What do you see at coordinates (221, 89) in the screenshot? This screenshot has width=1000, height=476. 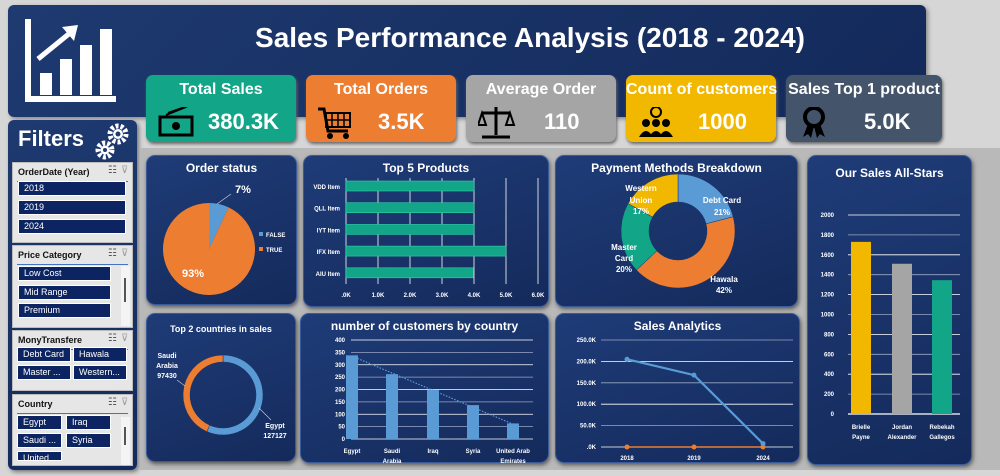 I see `kpi-label: Total Sales` at bounding box center [221, 89].